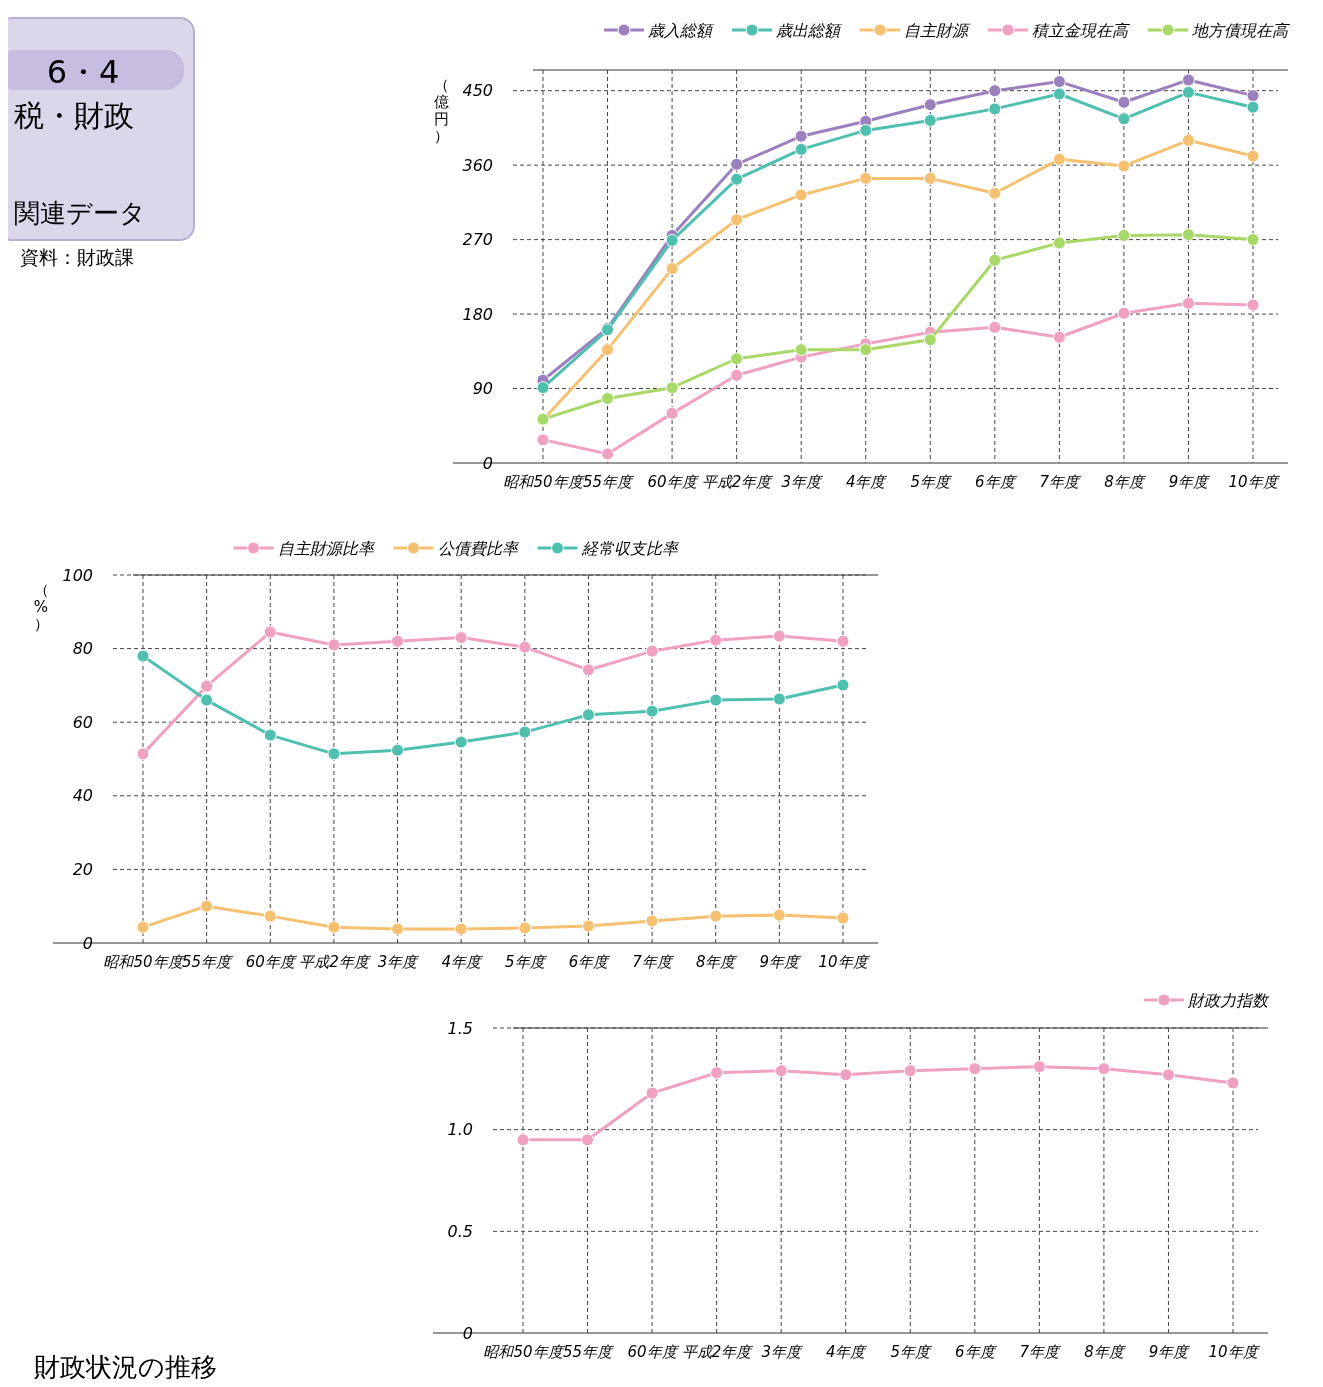  Describe the element at coordinates (1241, 30) in the screenshot. I see `legend-label: 地方債現在高` at that location.